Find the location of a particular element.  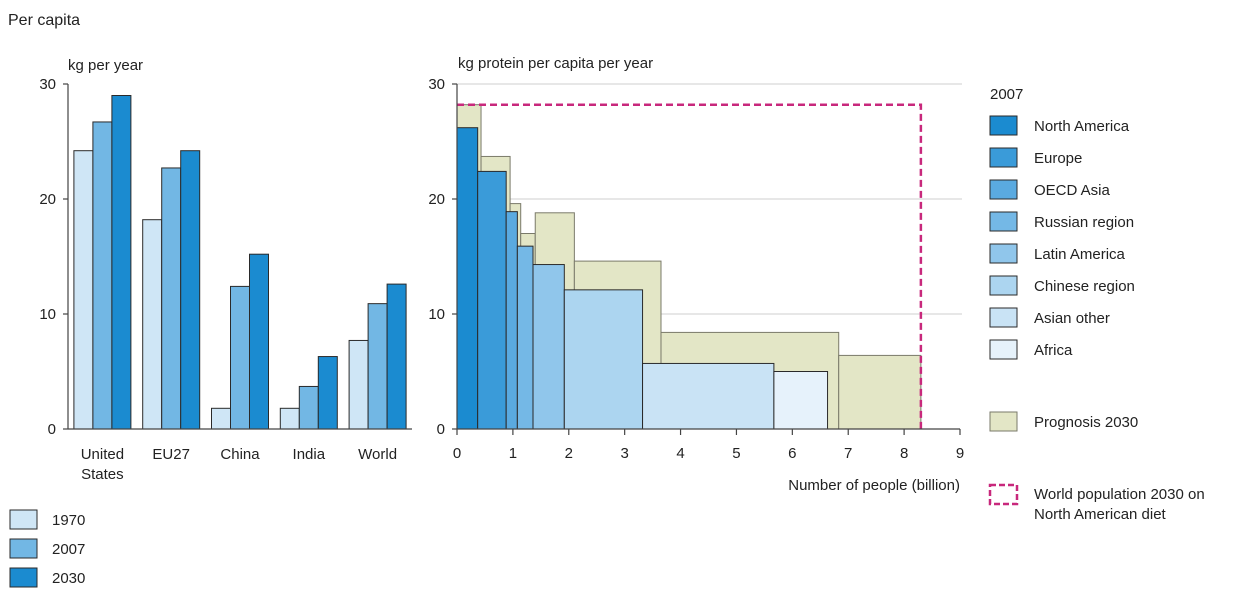

legend-swatch-russian-region is located at coordinates (1003, 221).